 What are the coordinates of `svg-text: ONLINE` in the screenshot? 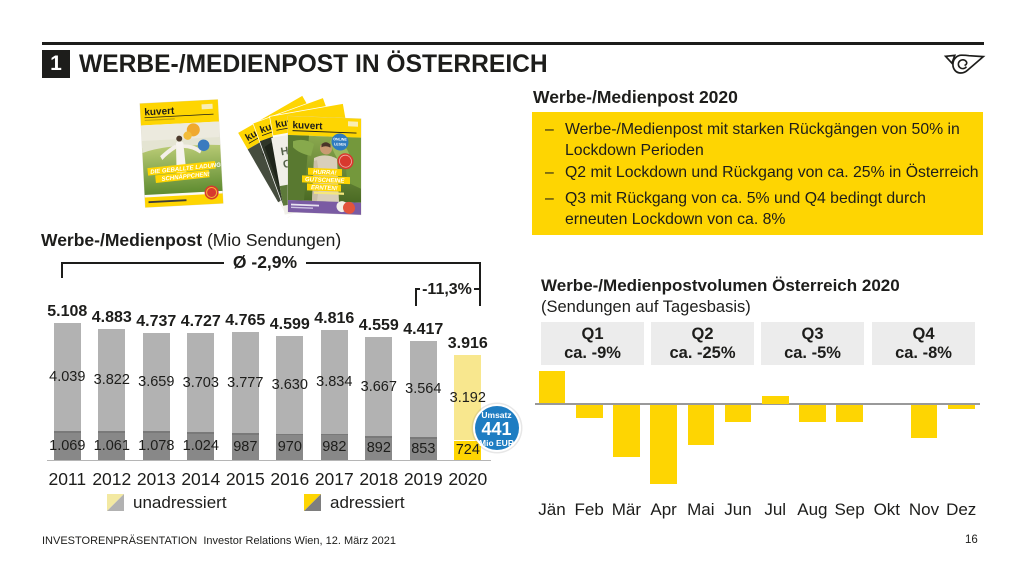 It's located at (340, 139).